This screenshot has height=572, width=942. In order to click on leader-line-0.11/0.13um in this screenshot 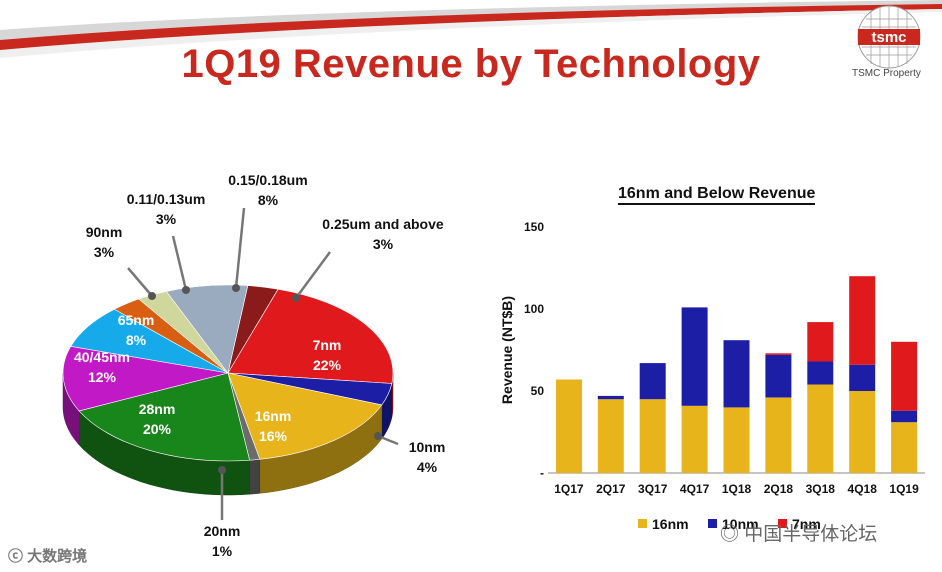, I will do `click(179, 263)`.